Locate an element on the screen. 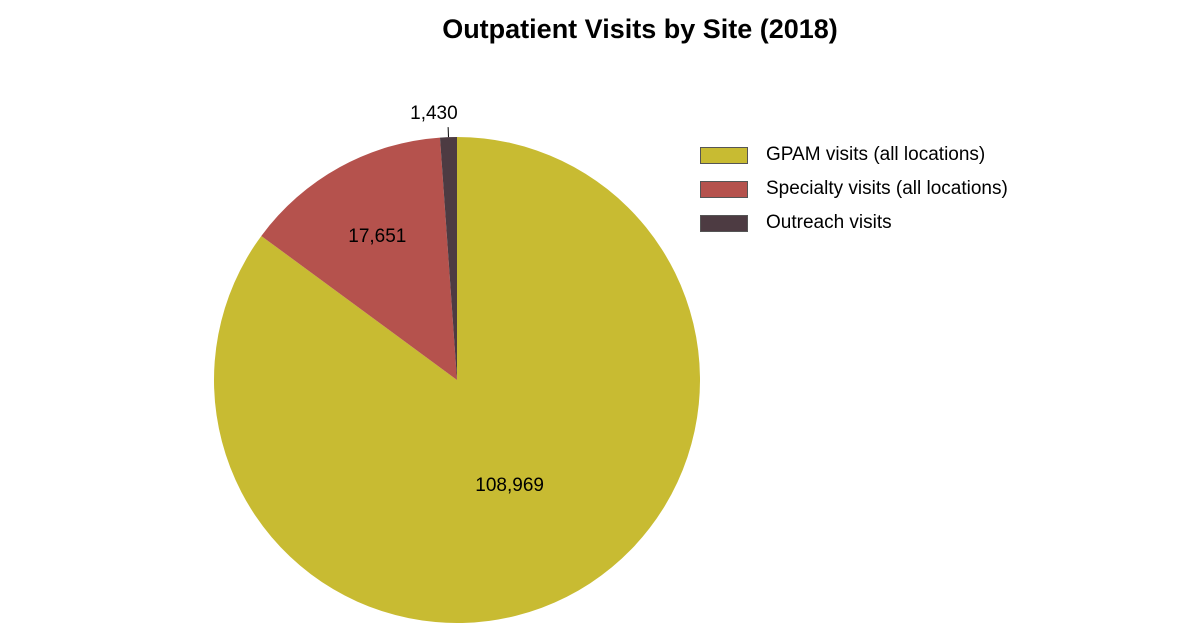 The image size is (1200, 631). legend-swatch-outreach is located at coordinates (724, 223).